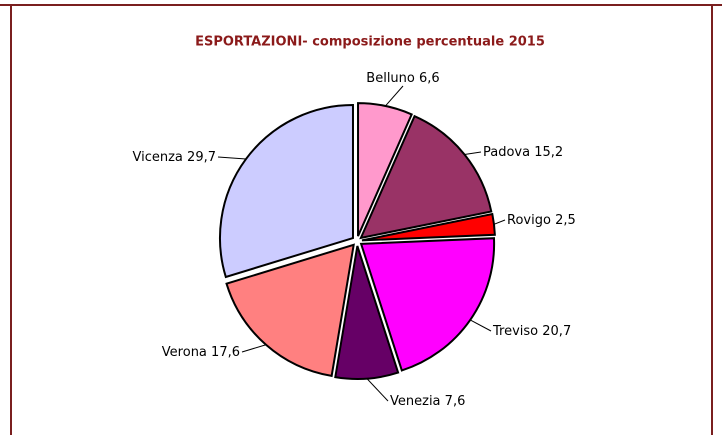 The image size is (722, 435). I want to click on data-label: Belluno 6,6, so click(402, 78).